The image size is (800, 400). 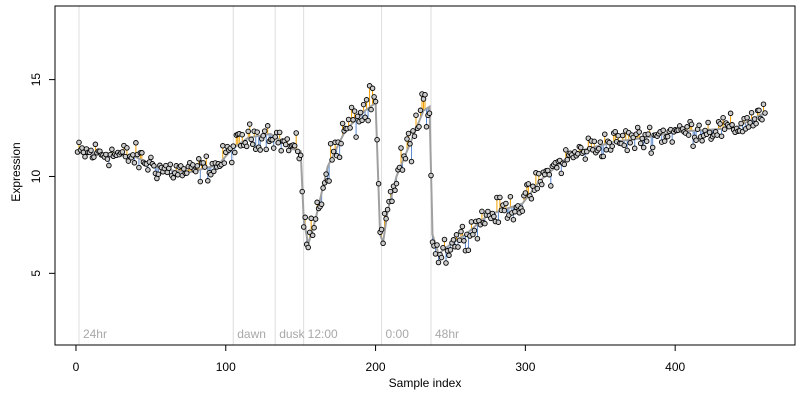 I want to click on marker-label-4: 0:00, so click(x=398, y=334).